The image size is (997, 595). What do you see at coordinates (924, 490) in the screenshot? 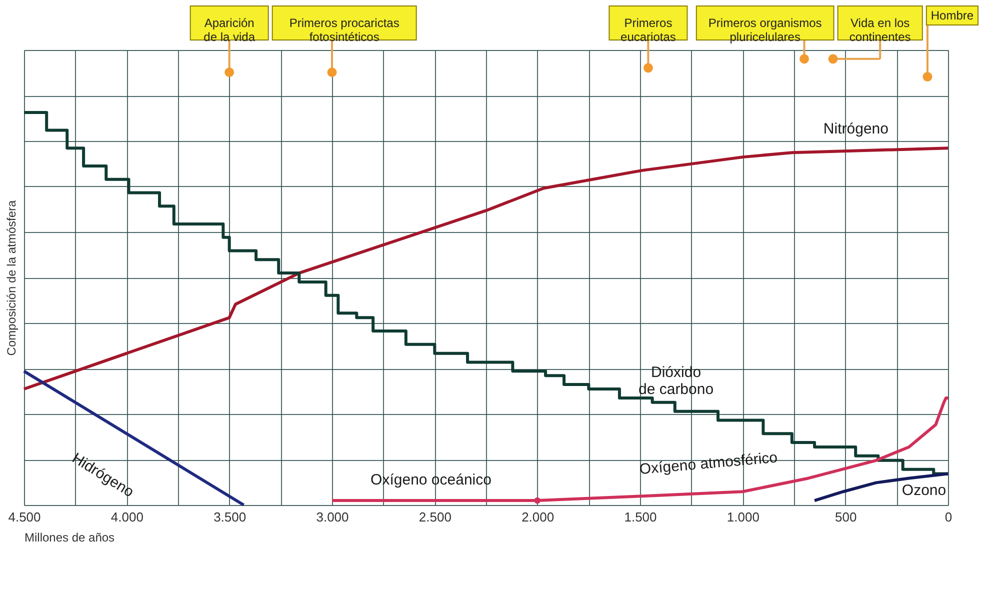
I see `series-label: Ozono` at bounding box center [924, 490].